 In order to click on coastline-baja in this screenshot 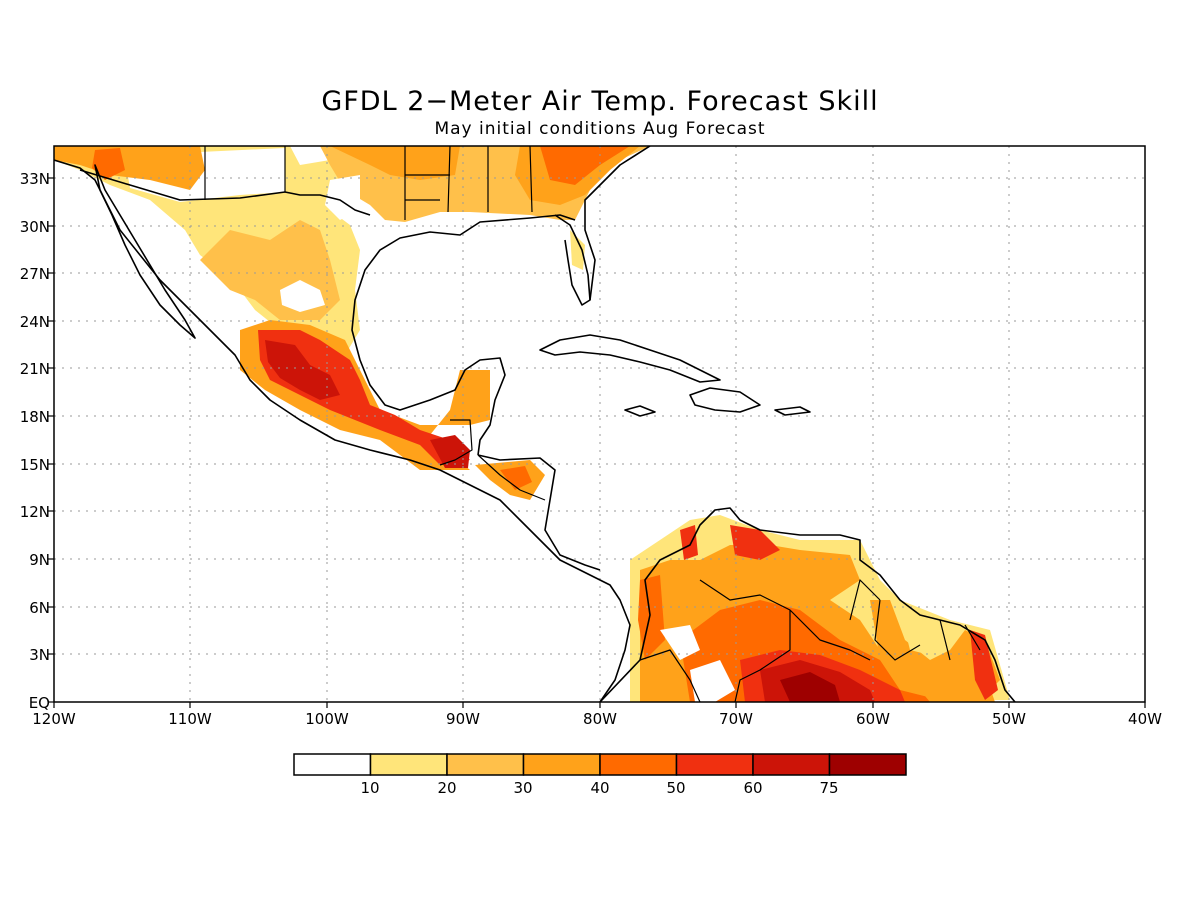, I will do `click(145, 251)`.